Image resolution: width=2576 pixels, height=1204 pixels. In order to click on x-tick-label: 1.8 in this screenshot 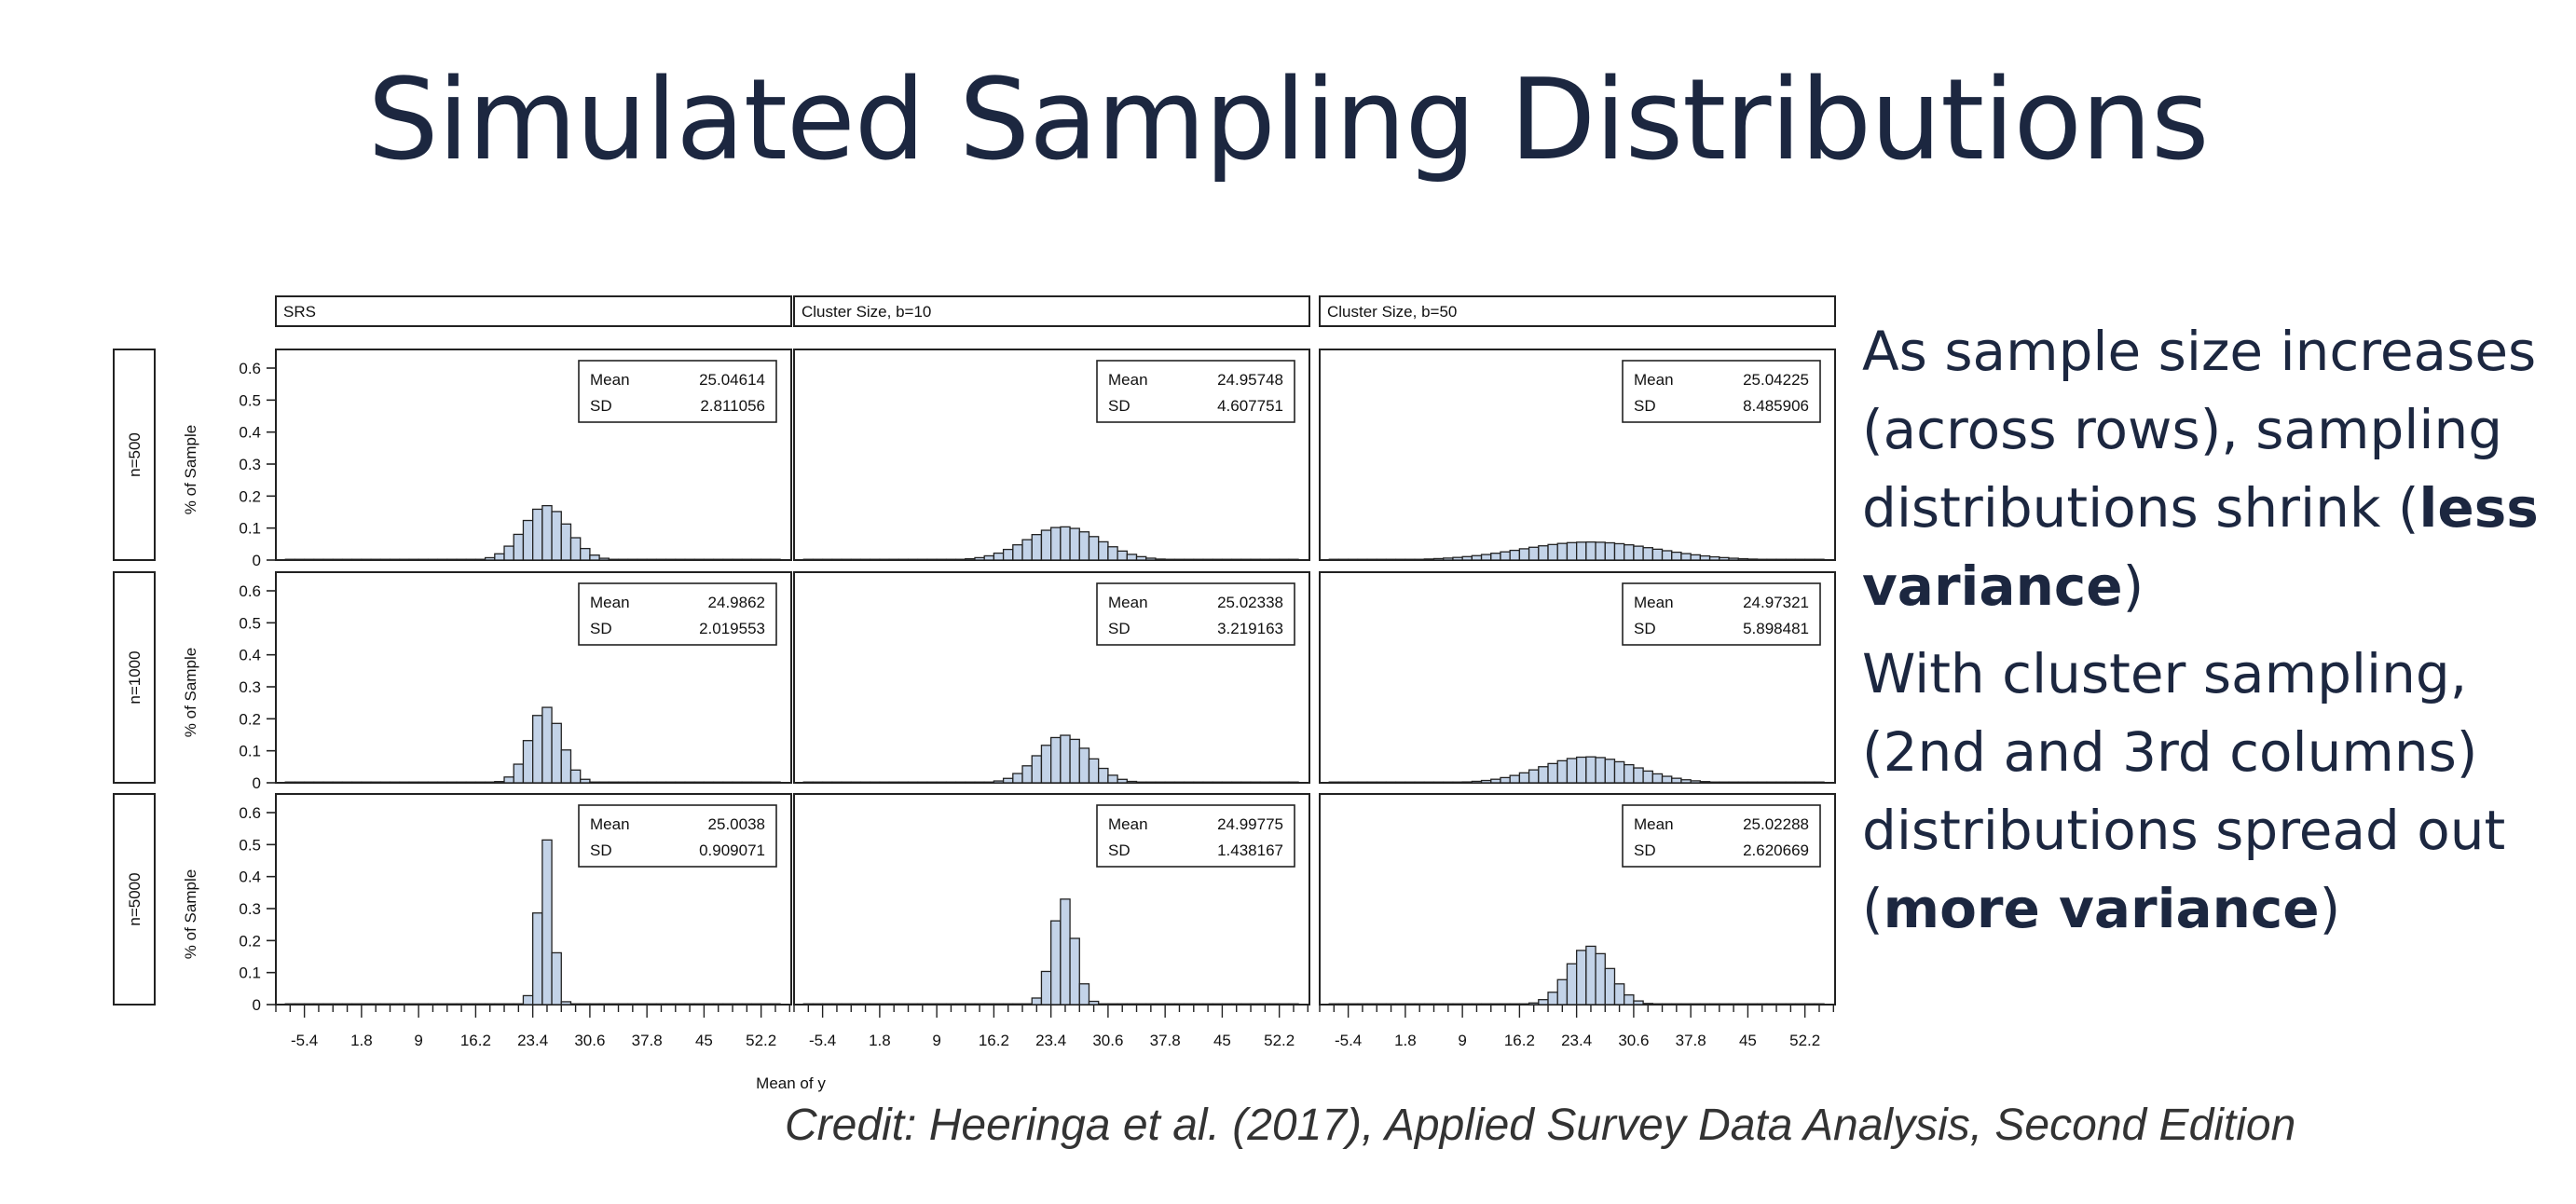, I will do `click(880, 1040)`.